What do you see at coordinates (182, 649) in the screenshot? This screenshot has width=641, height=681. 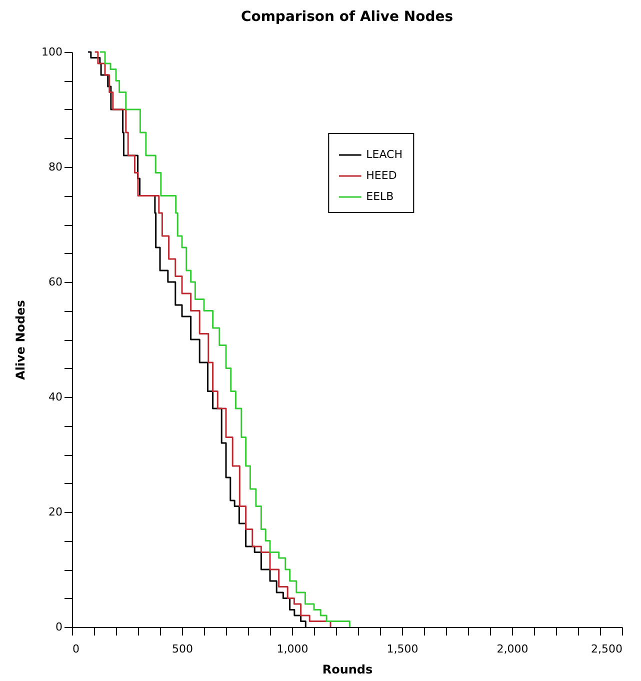 I see `x-tick-label: 500` at bounding box center [182, 649].